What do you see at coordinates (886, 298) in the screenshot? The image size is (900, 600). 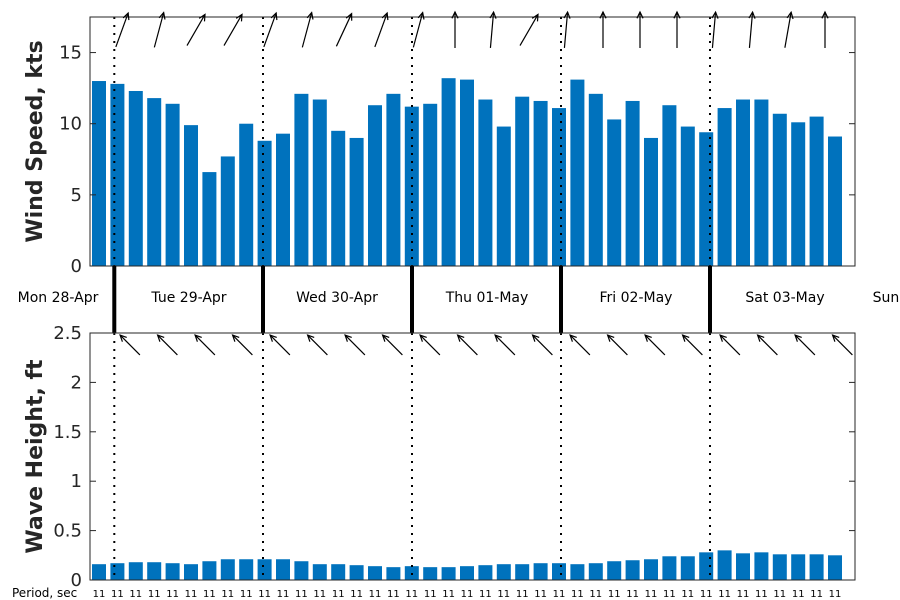 I see `day-label: Sun` at bounding box center [886, 298].